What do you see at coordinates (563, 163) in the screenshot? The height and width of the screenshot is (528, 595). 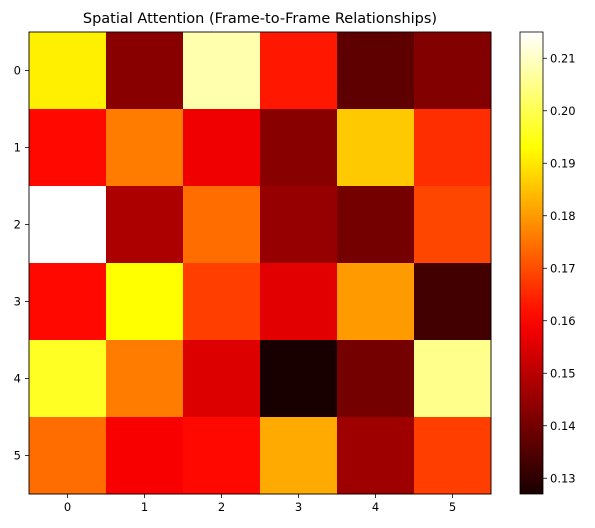 I see `colorbar-tick-label: 0.19` at bounding box center [563, 163].